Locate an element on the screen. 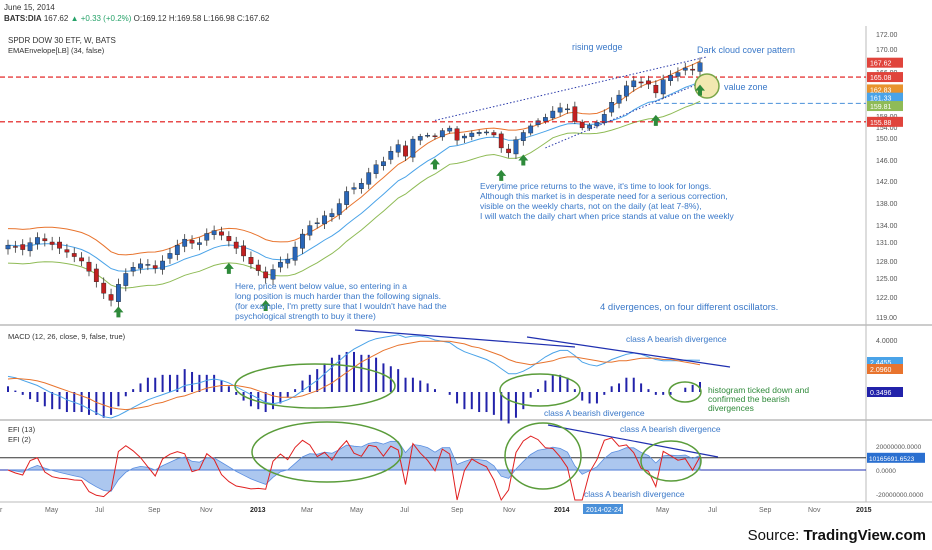 Image resolution: width=932 pixels, height=550 pixels. macd-line is located at coordinates (354, 376).